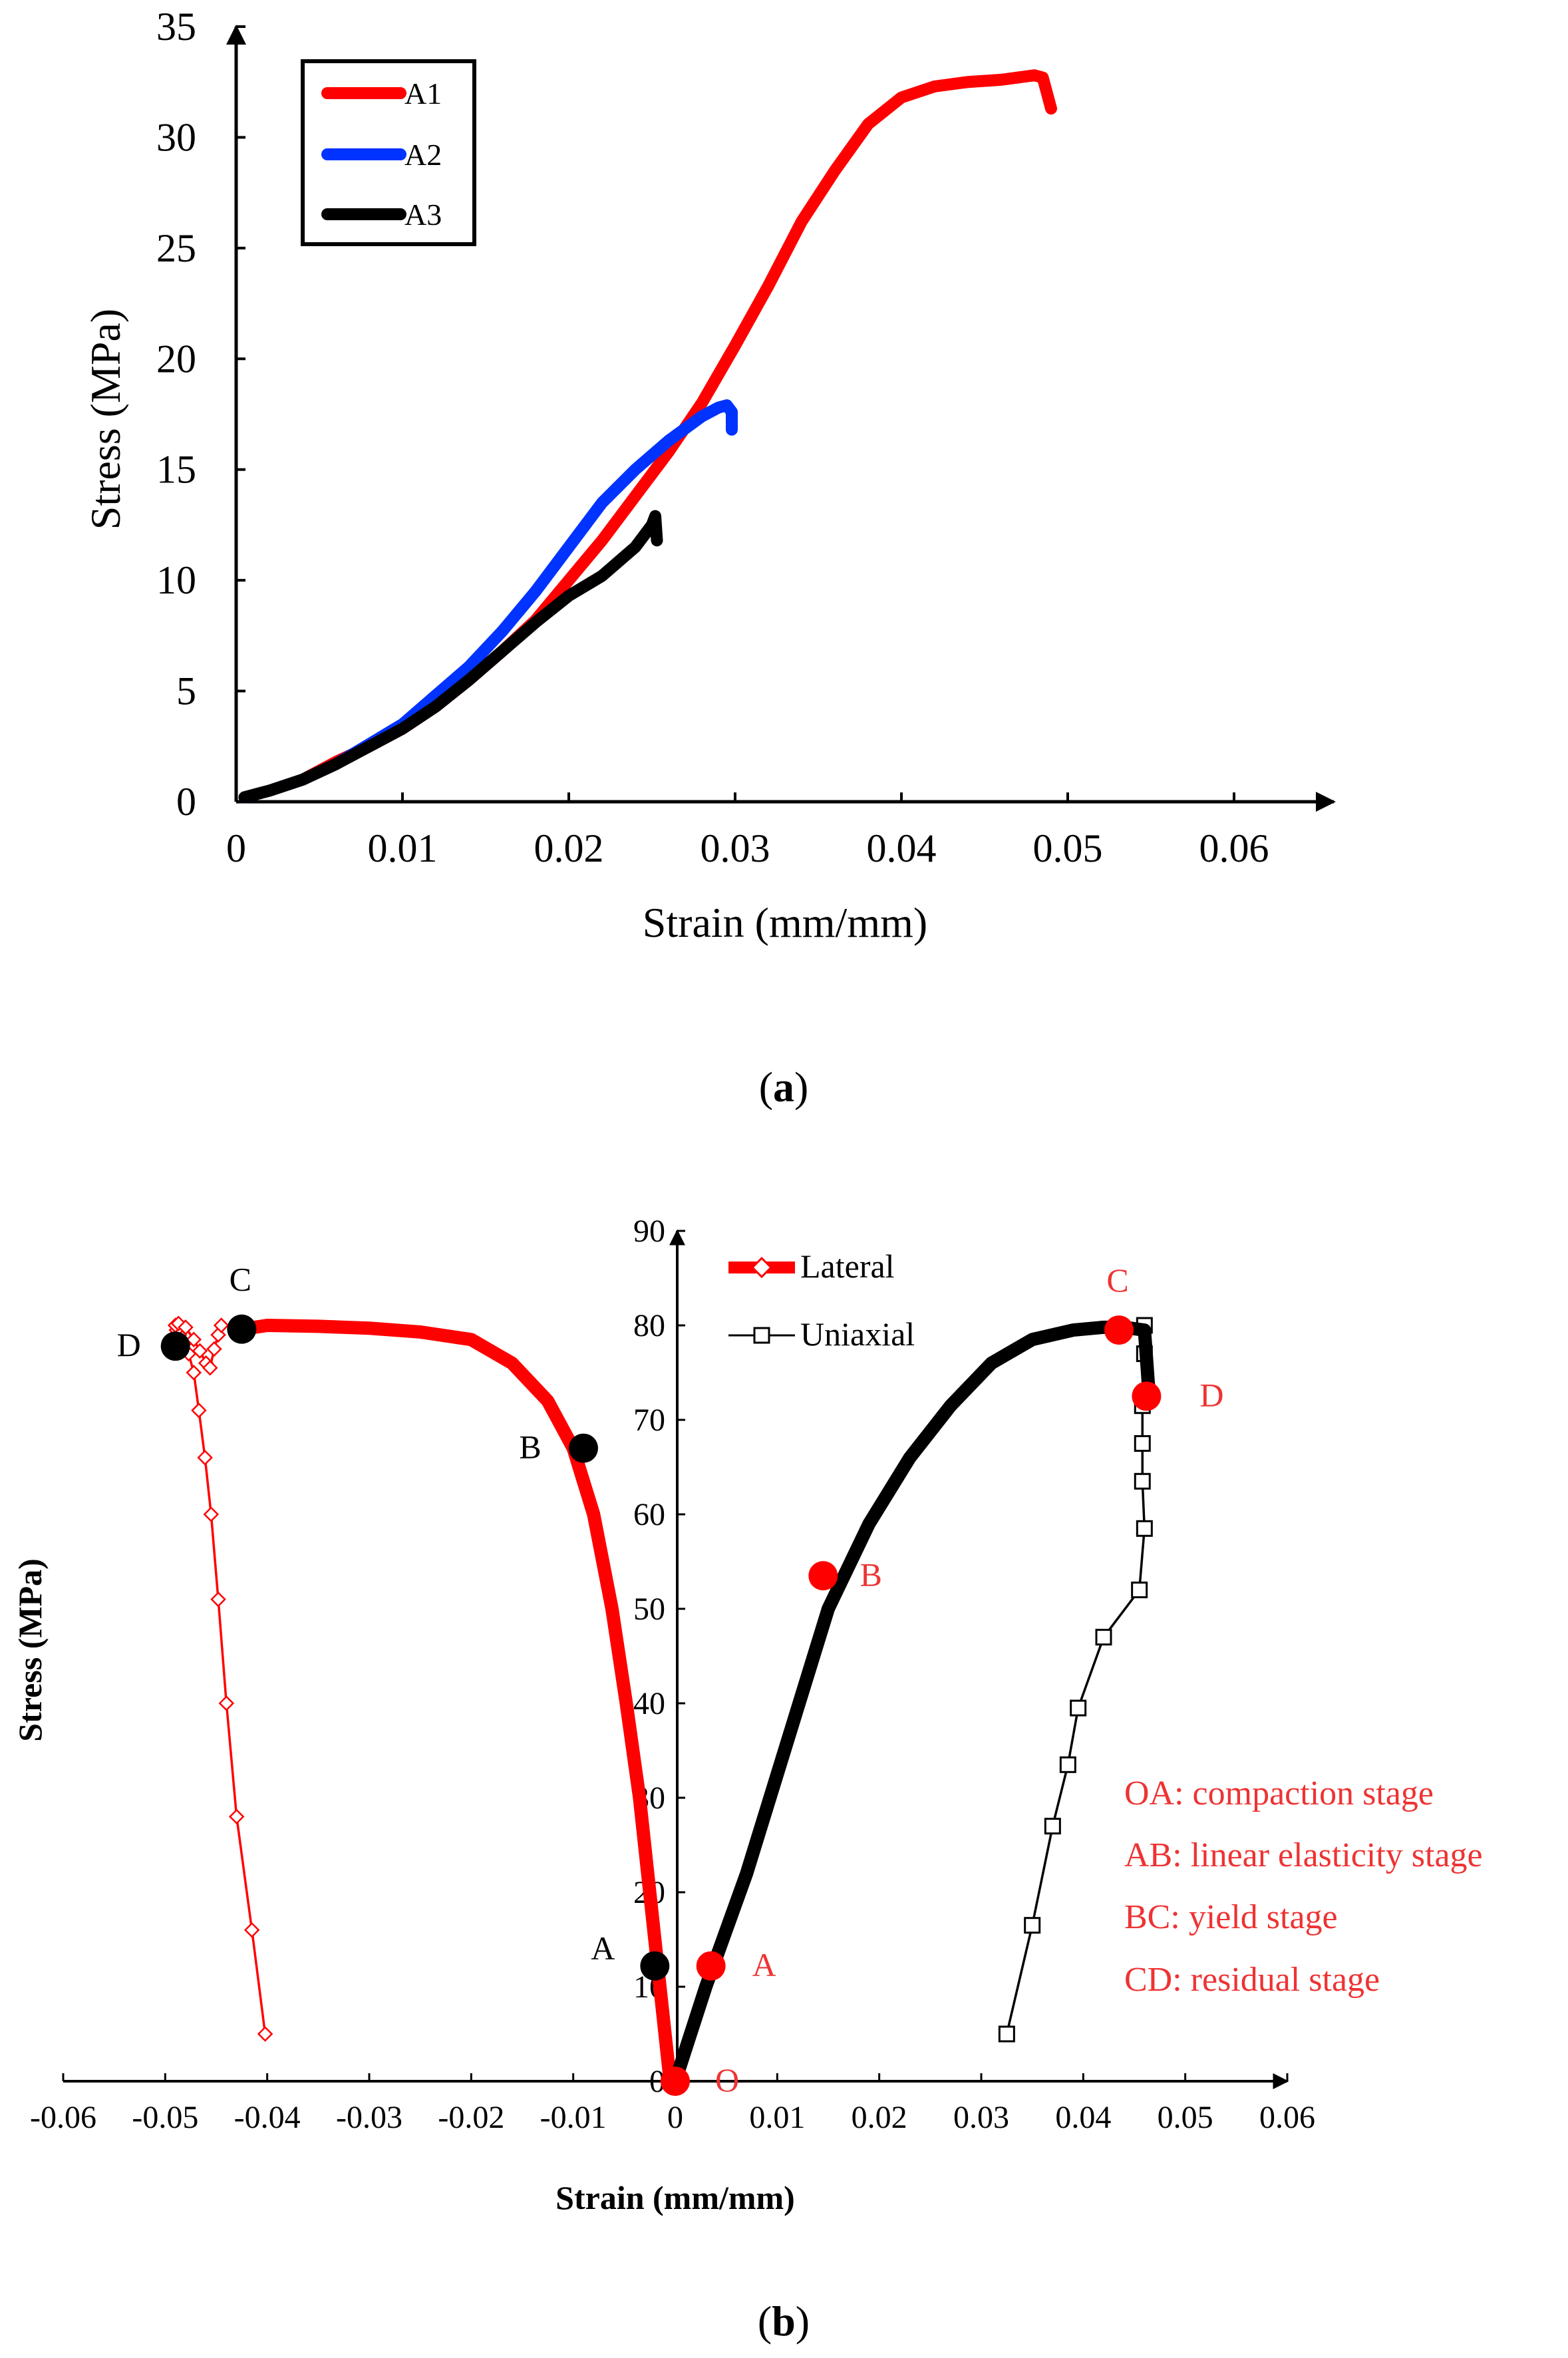 The width and height of the screenshot is (1568, 2358). Describe the element at coordinates (649, 1420) in the screenshot. I see `panel-b-y-tick-label: 70` at that location.